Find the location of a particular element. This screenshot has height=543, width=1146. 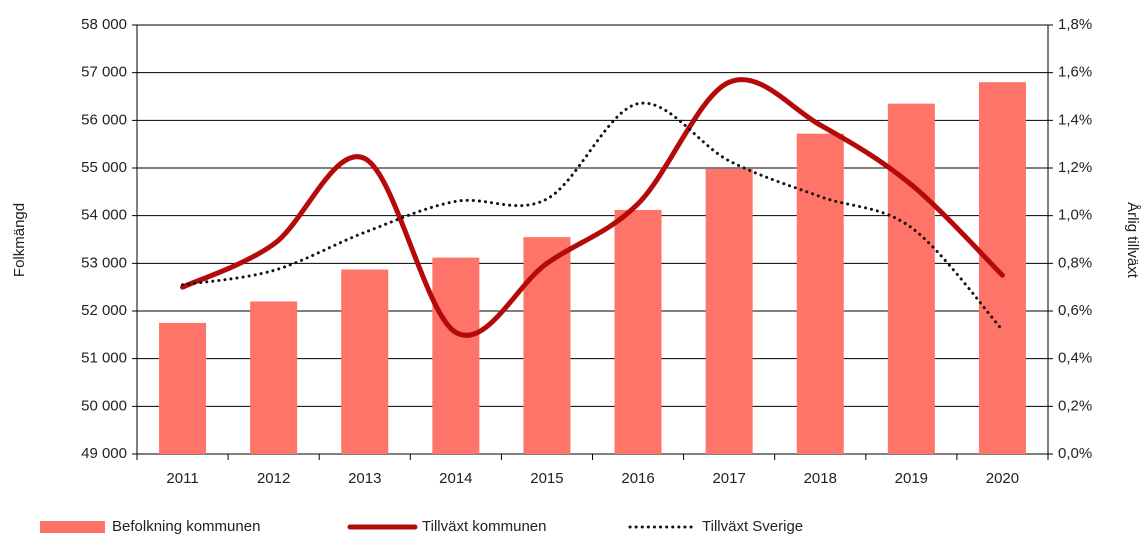

y2-tick-label: 0,6% is located at coordinates (1075, 310).